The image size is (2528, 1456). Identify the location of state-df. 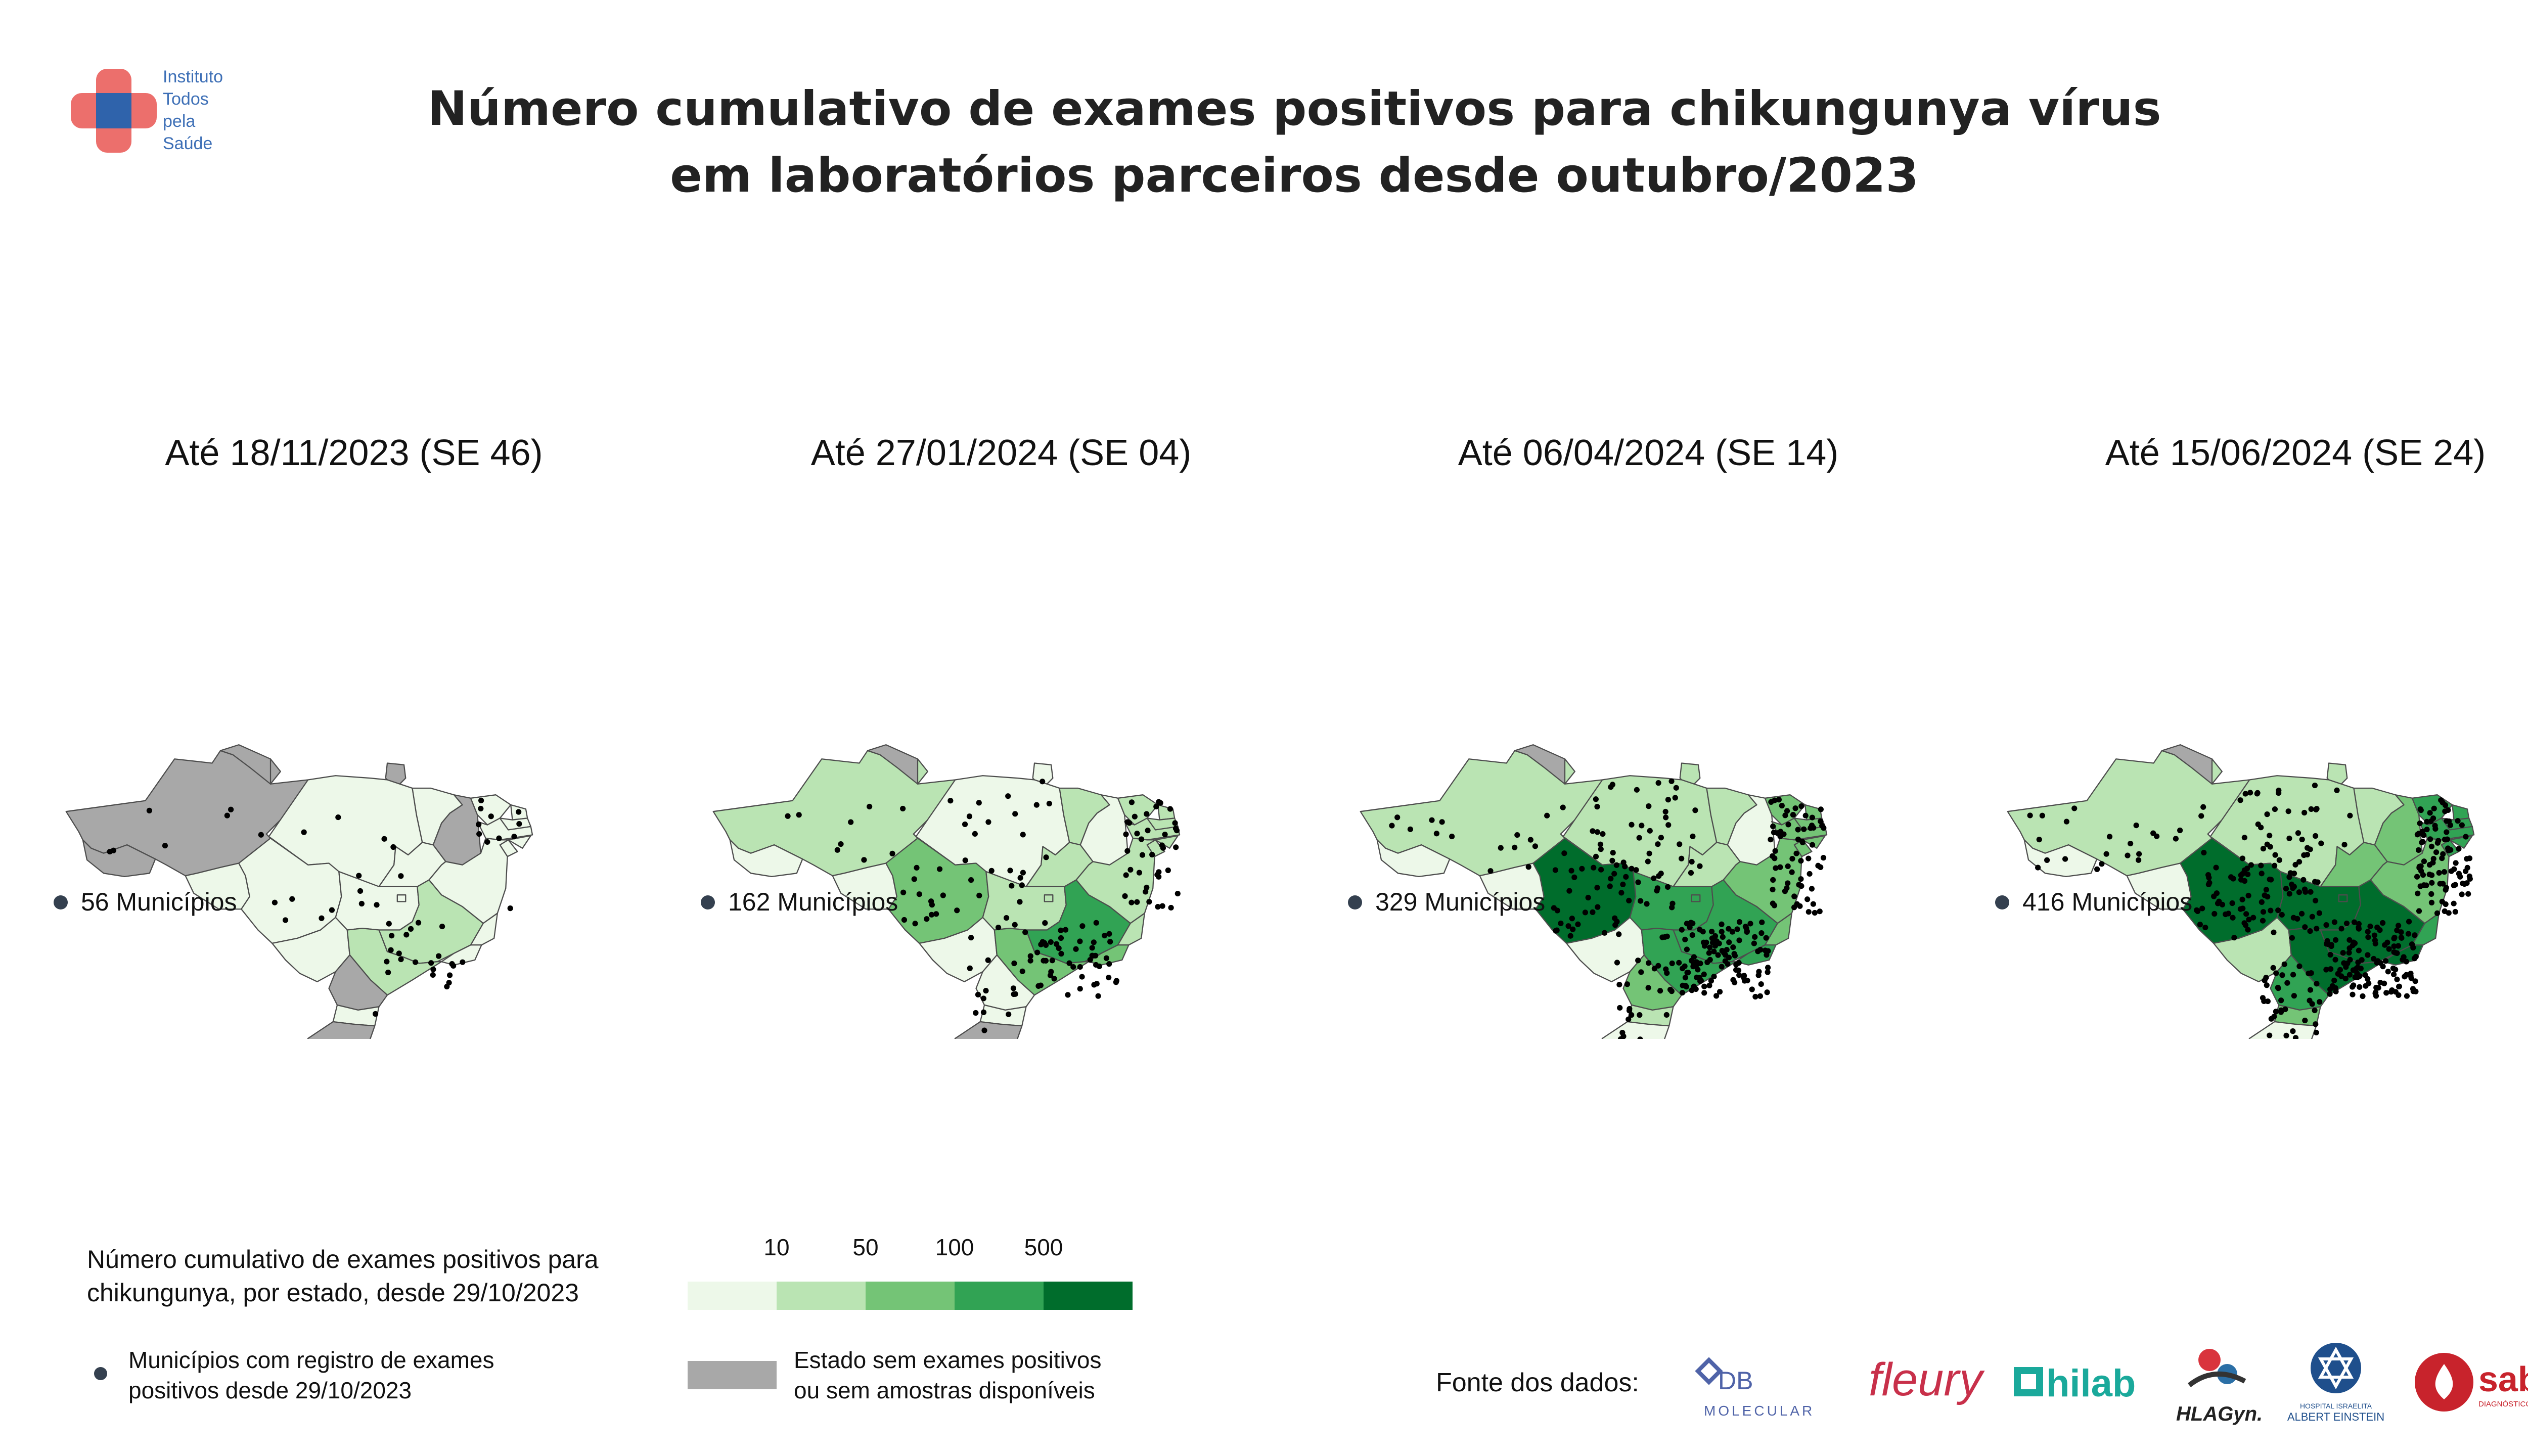
(402, 898).